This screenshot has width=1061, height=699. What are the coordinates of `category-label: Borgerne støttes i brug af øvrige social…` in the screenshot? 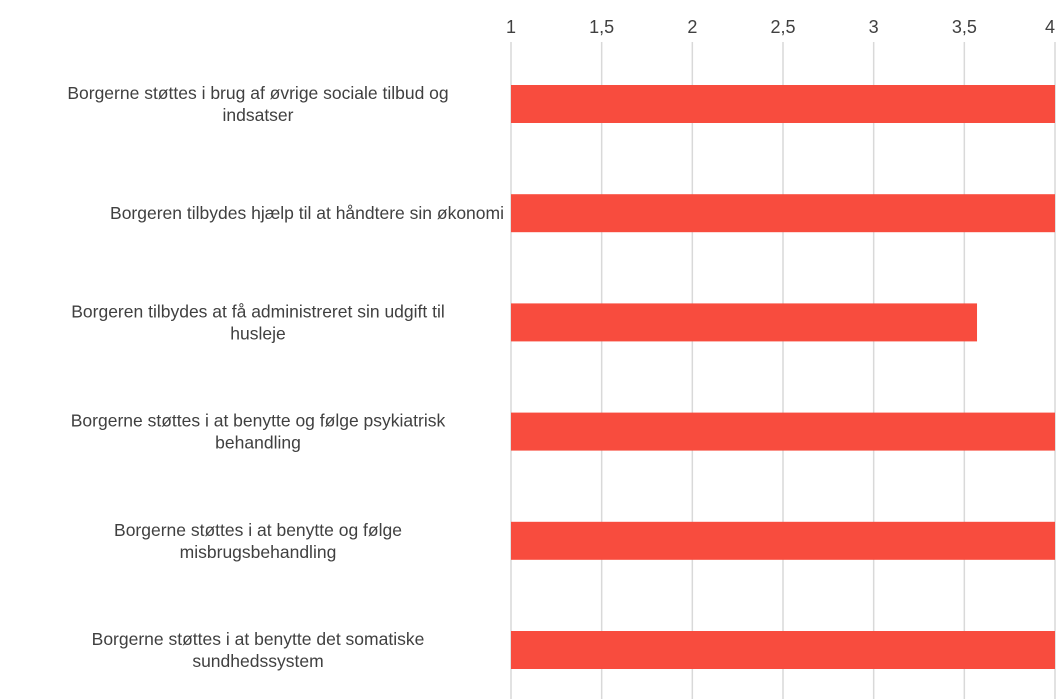 It's located at (257, 104).